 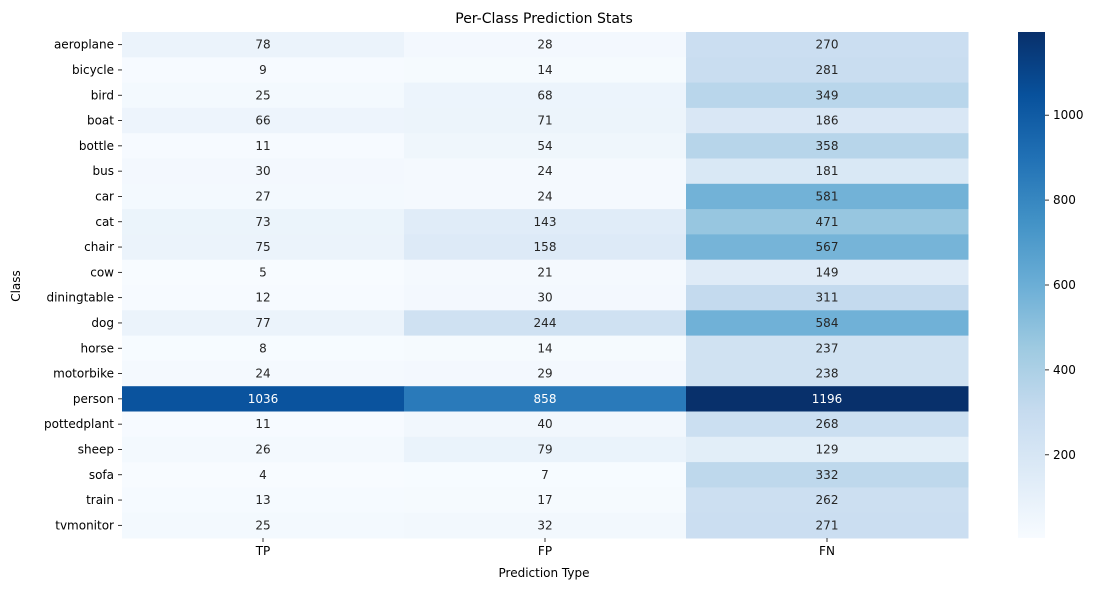 I want to click on cell-value-label: 358, so click(x=827, y=146).